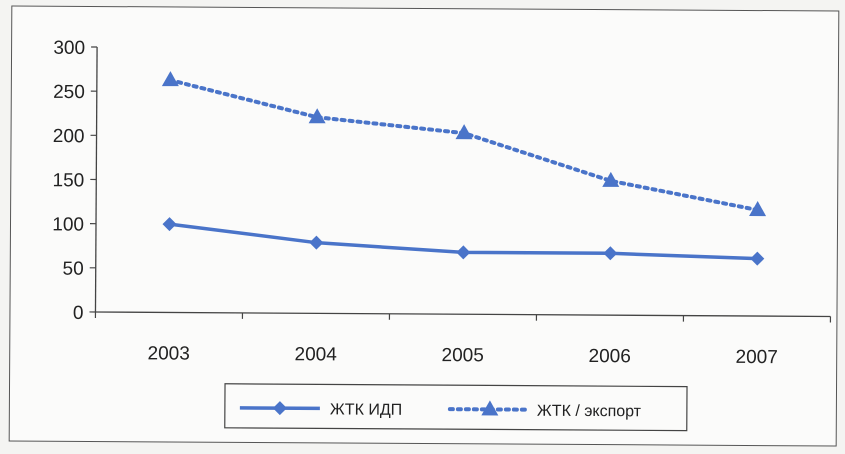 The width and height of the screenshot is (845, 454). I want to click on x-tick-label: 2003, so click(169, 353).